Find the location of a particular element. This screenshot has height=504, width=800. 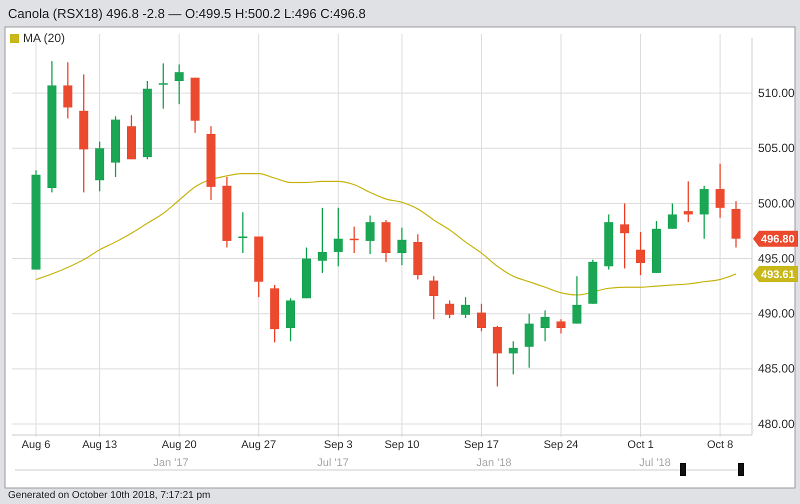

text: Generated on October 10th 2018, 7:17:21 pm is located at coordinates (109, 495).